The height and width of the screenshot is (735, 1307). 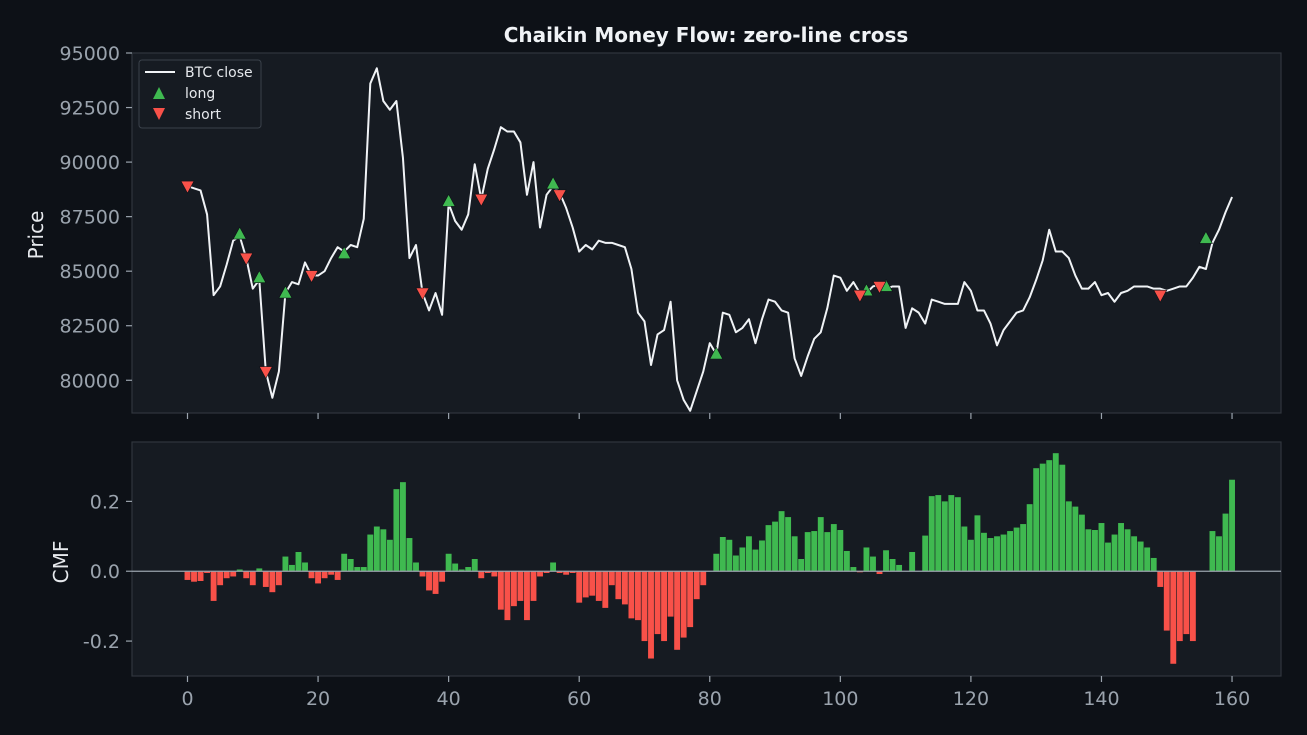 What do you see at coordinates (971, 699) in the screenshot?
I see `cmf-x-tick-label: 120` at bounding box center [971, 699].